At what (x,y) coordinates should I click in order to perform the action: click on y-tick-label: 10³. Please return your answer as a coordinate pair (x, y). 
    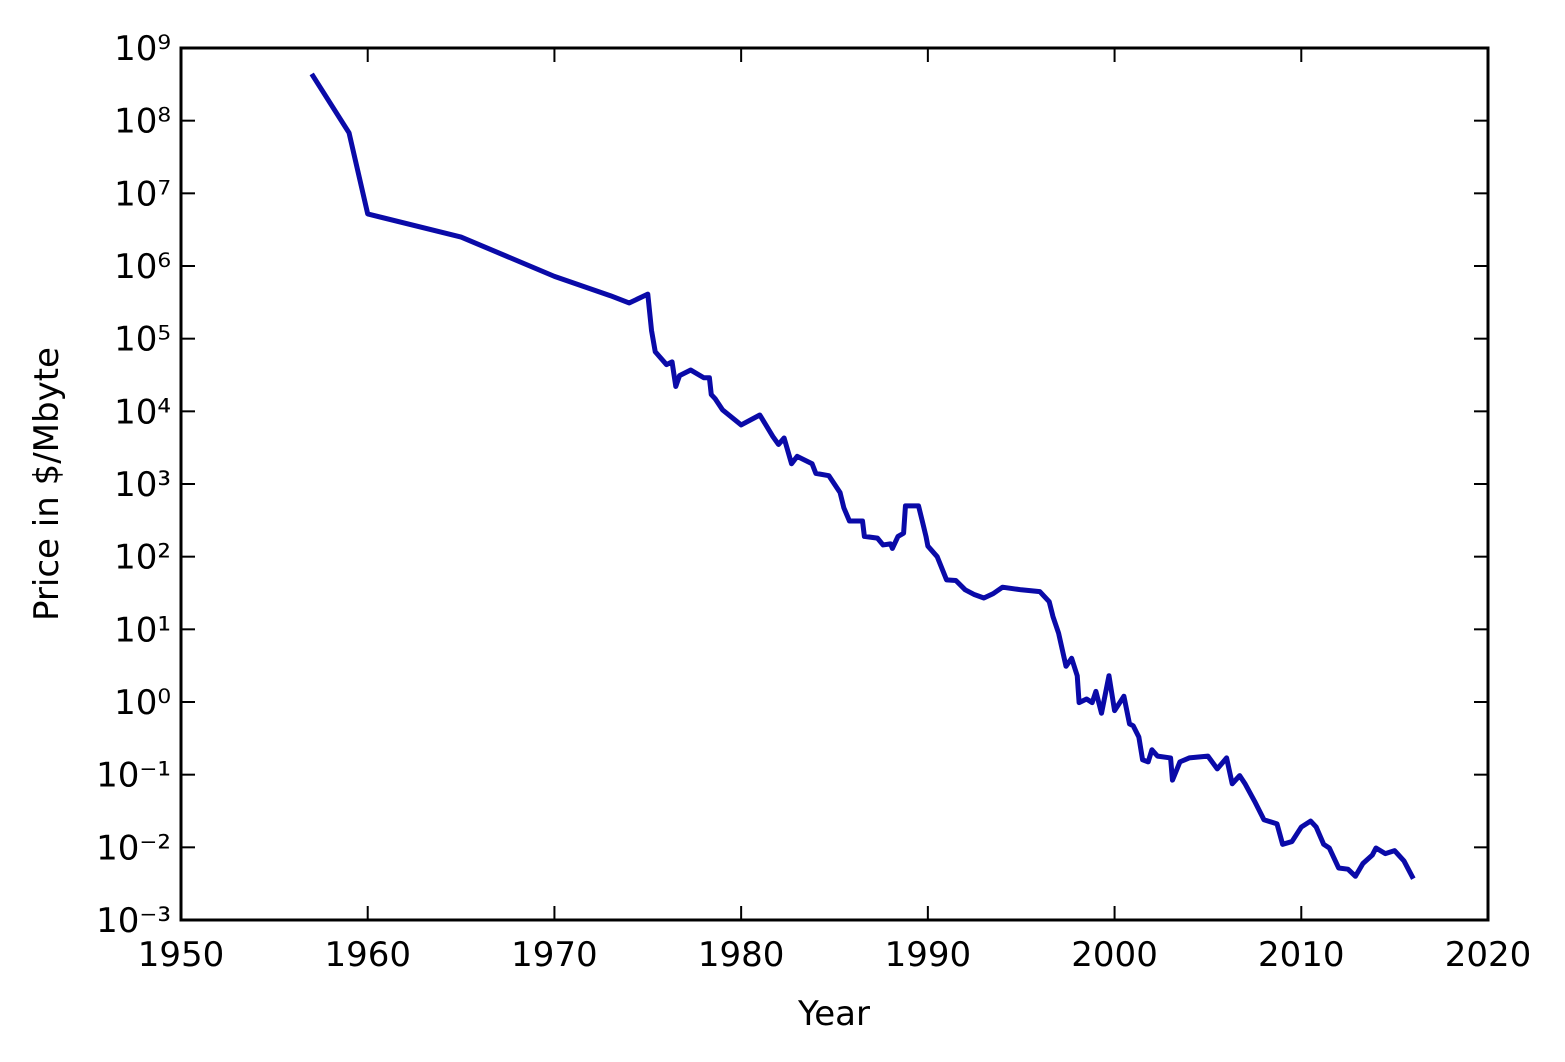
    Looking at the image, I should click on (142, 485).